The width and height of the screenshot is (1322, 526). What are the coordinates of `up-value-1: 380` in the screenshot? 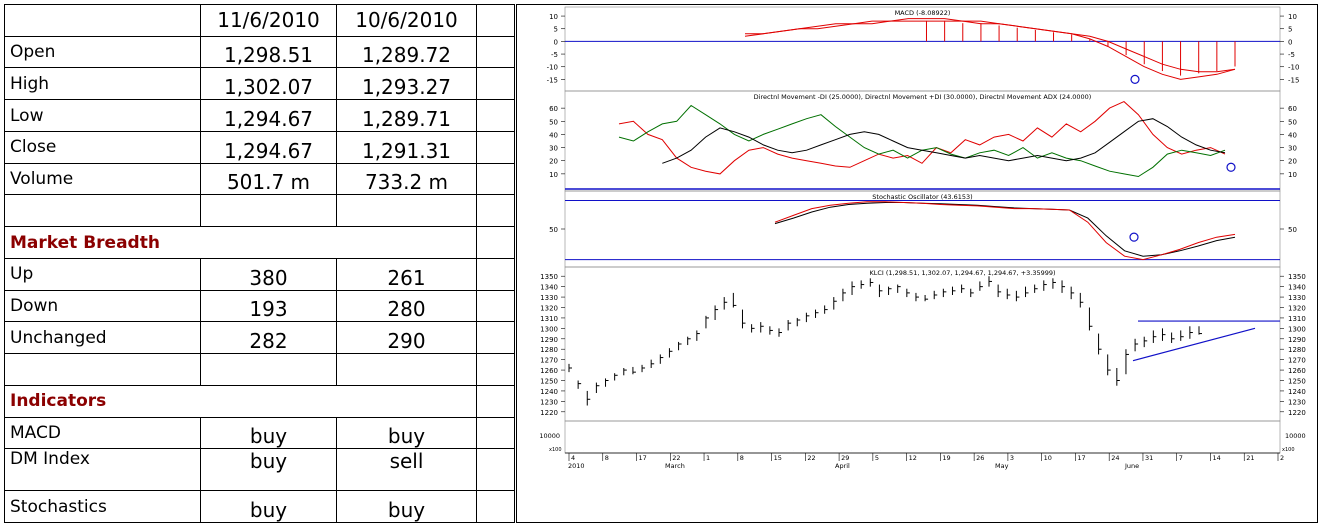 It's located at (268, 274).